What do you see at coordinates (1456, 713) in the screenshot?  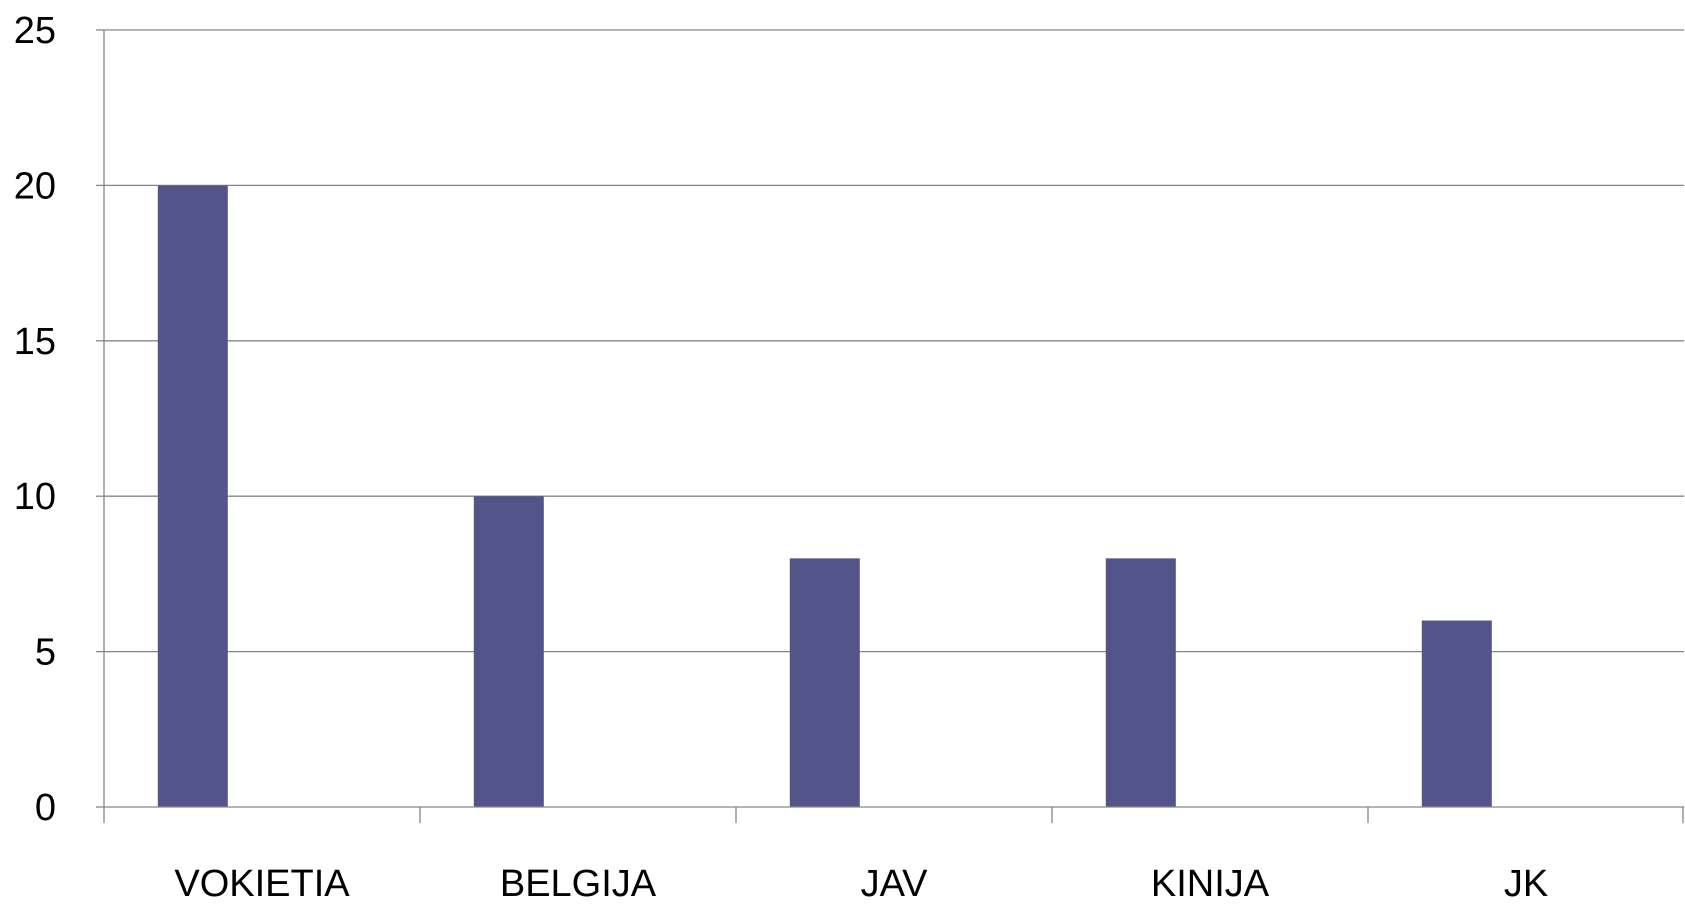 I see `bar-jk` at bounding box center [1456, 713].